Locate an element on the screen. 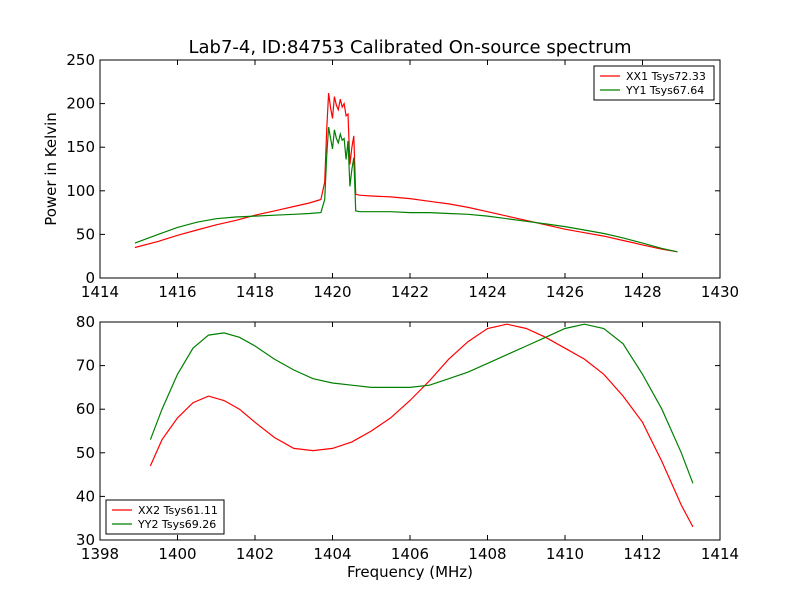  y-tick-label-1-0: 30 is located at coordinates (85, 540).